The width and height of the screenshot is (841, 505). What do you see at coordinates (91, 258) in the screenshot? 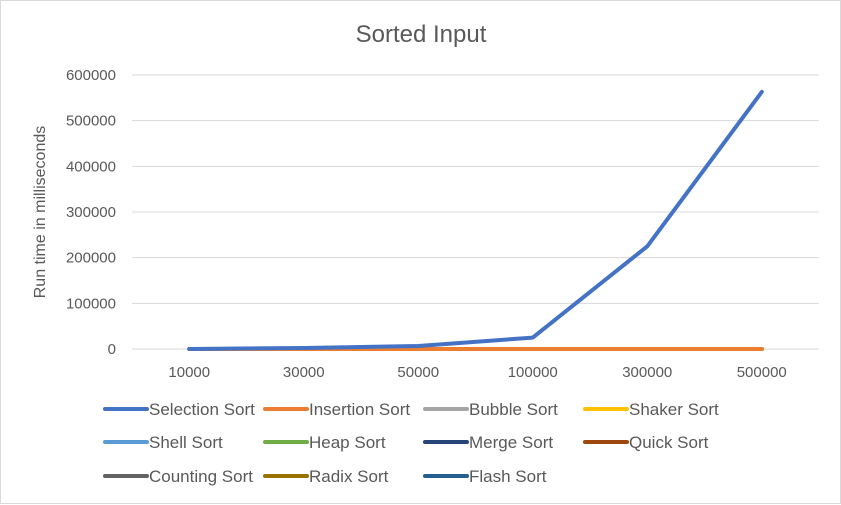
I see `y-tick-label: 200000` at bounding box center [91, 258].